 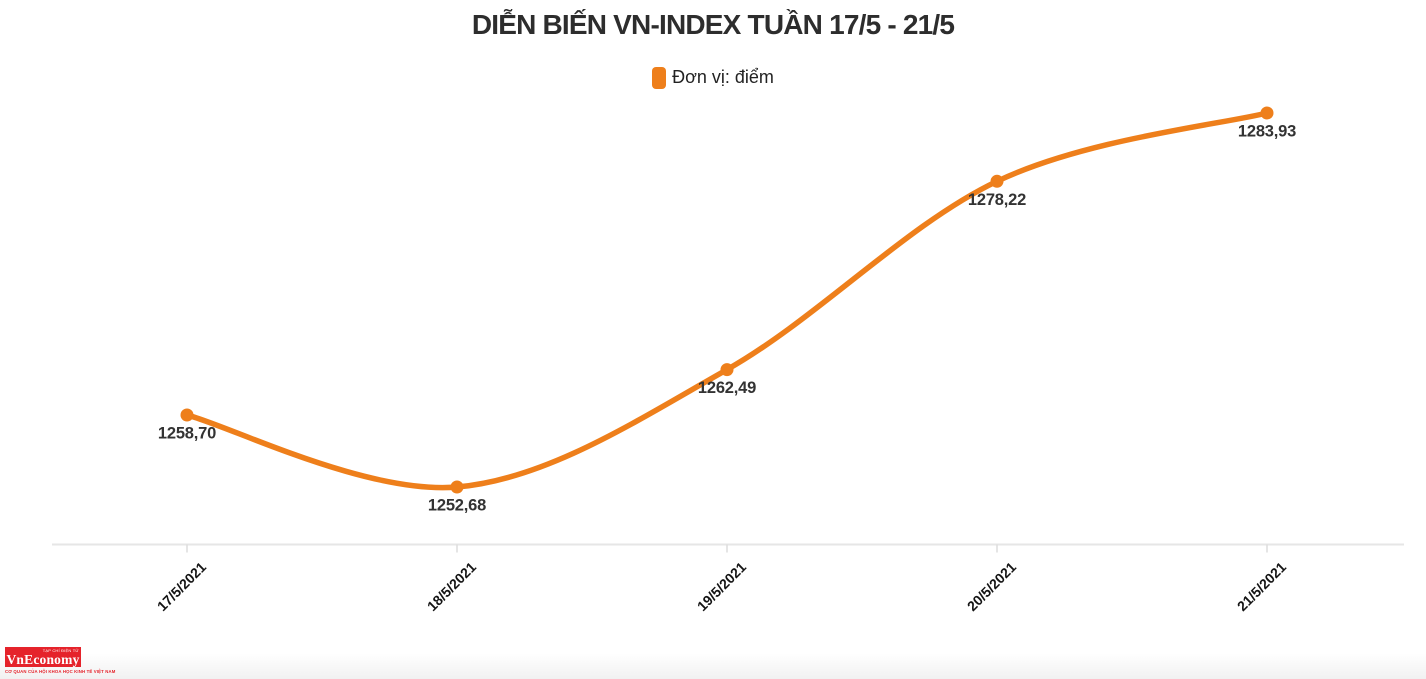 I want to click on x-axis-label: 17/5/2021, so click(x=182, y=587).